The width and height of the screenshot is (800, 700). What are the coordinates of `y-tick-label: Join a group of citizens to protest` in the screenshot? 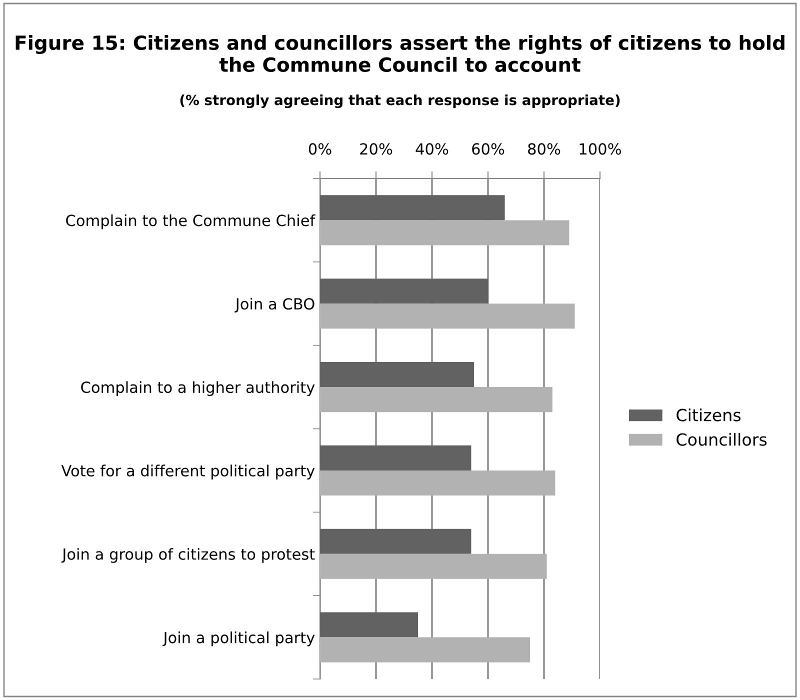 It's located at (188, 555).